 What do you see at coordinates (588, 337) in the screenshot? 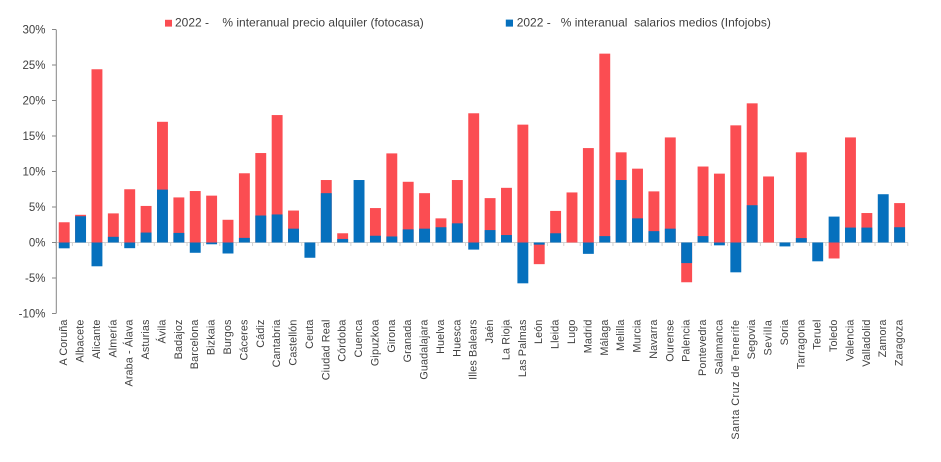
I see `svg-text: Madrid` at bounding box center [588, 337].